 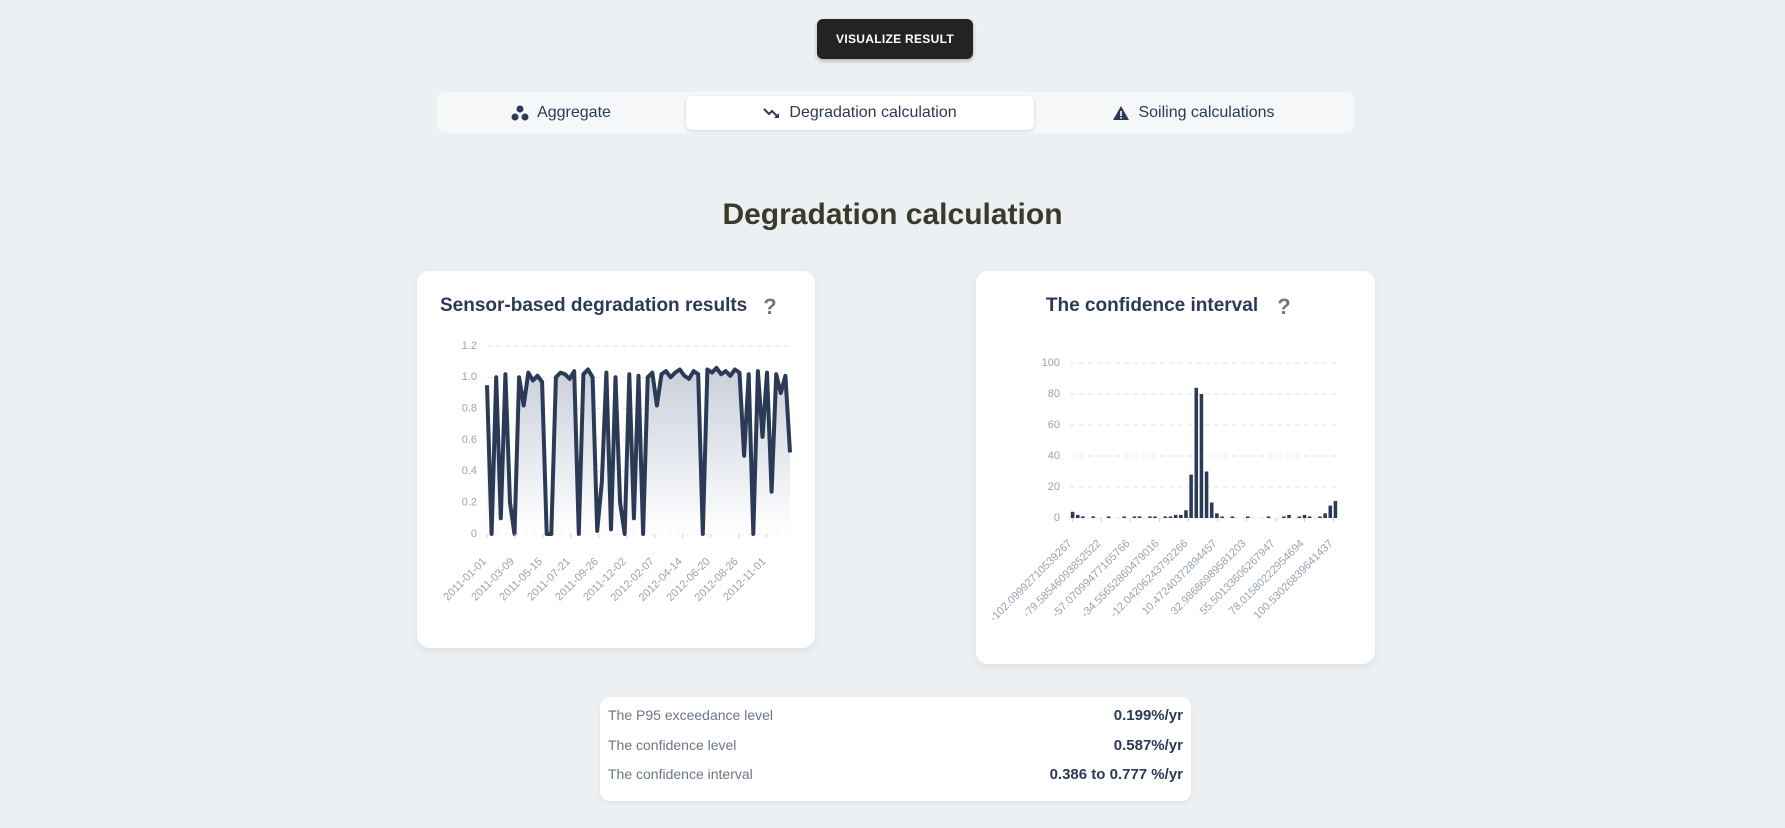 I want to click on tab-label: Degradation calculation, so click(x=873, y=112).